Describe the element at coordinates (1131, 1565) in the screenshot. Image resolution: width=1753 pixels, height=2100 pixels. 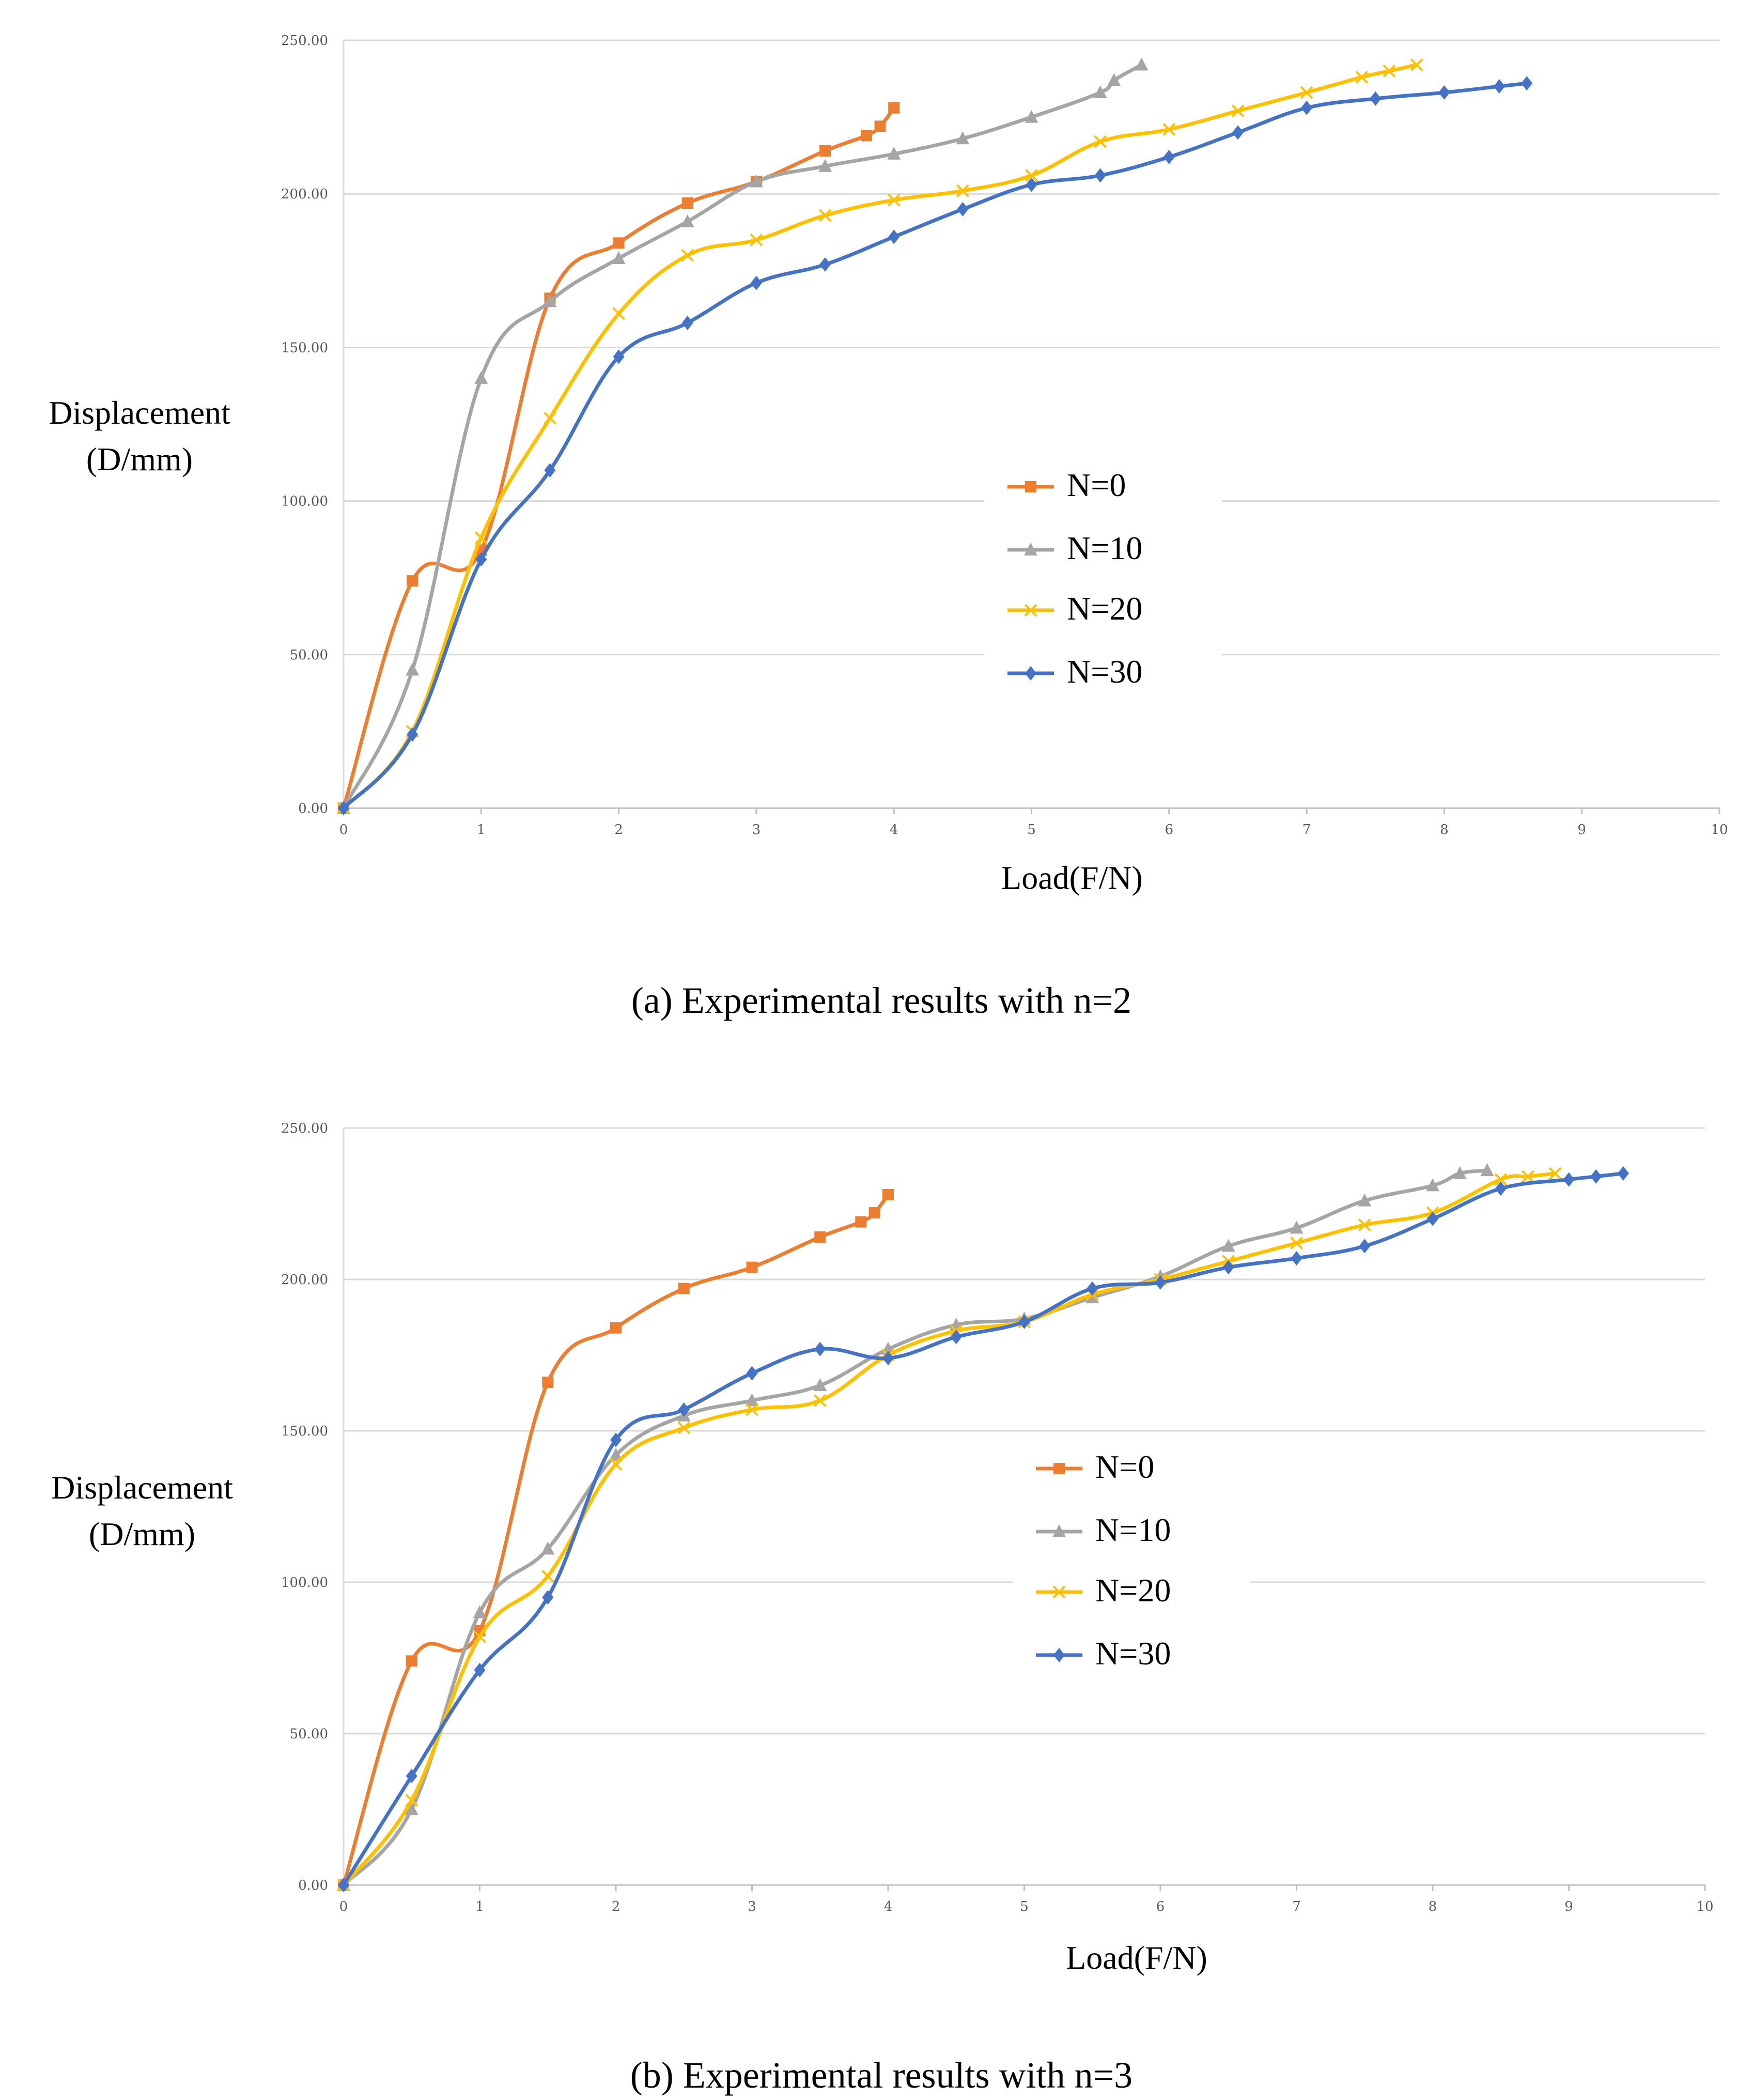
I see `legend-background` at that location.